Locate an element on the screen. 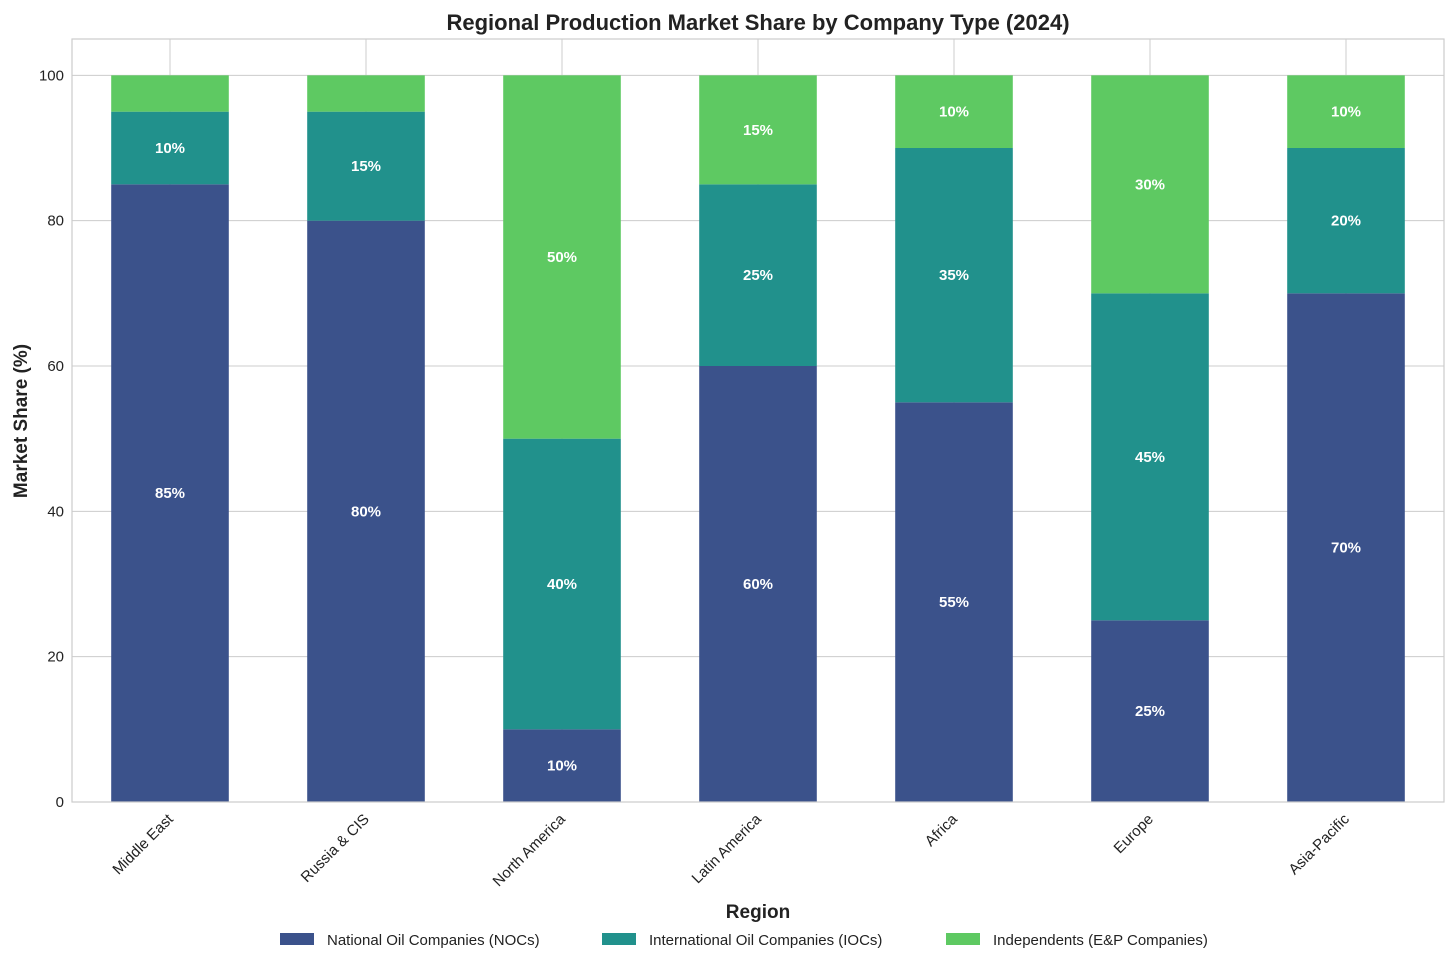 The width and height of the screenshot is (1456, 973). legend-label: International Oil Companies (IOCs) is located at coordinates (765, 940).